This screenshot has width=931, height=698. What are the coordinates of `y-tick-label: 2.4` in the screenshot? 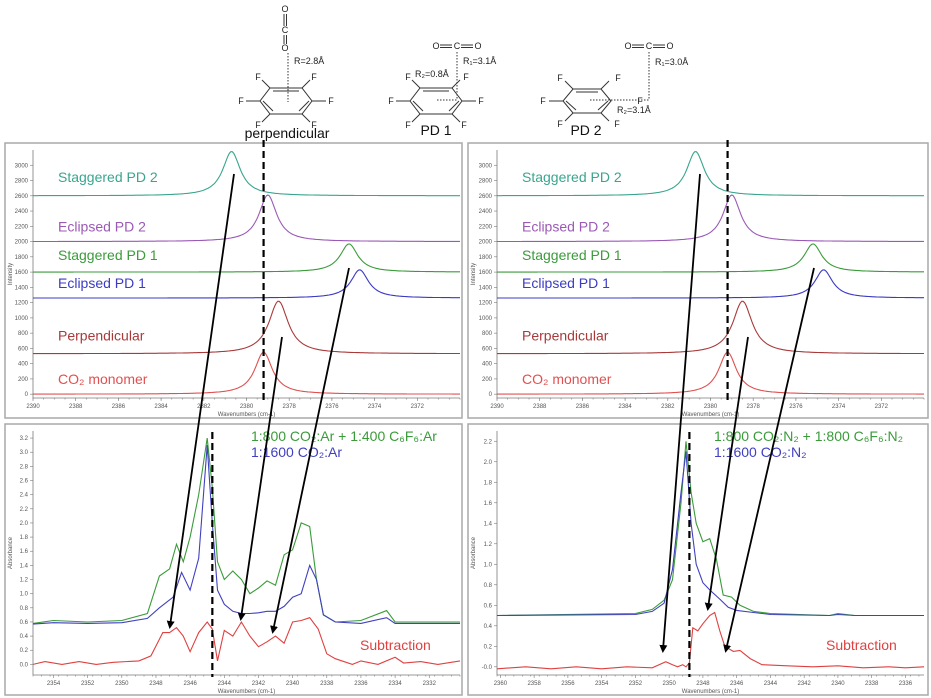 It's located at (24, 496).